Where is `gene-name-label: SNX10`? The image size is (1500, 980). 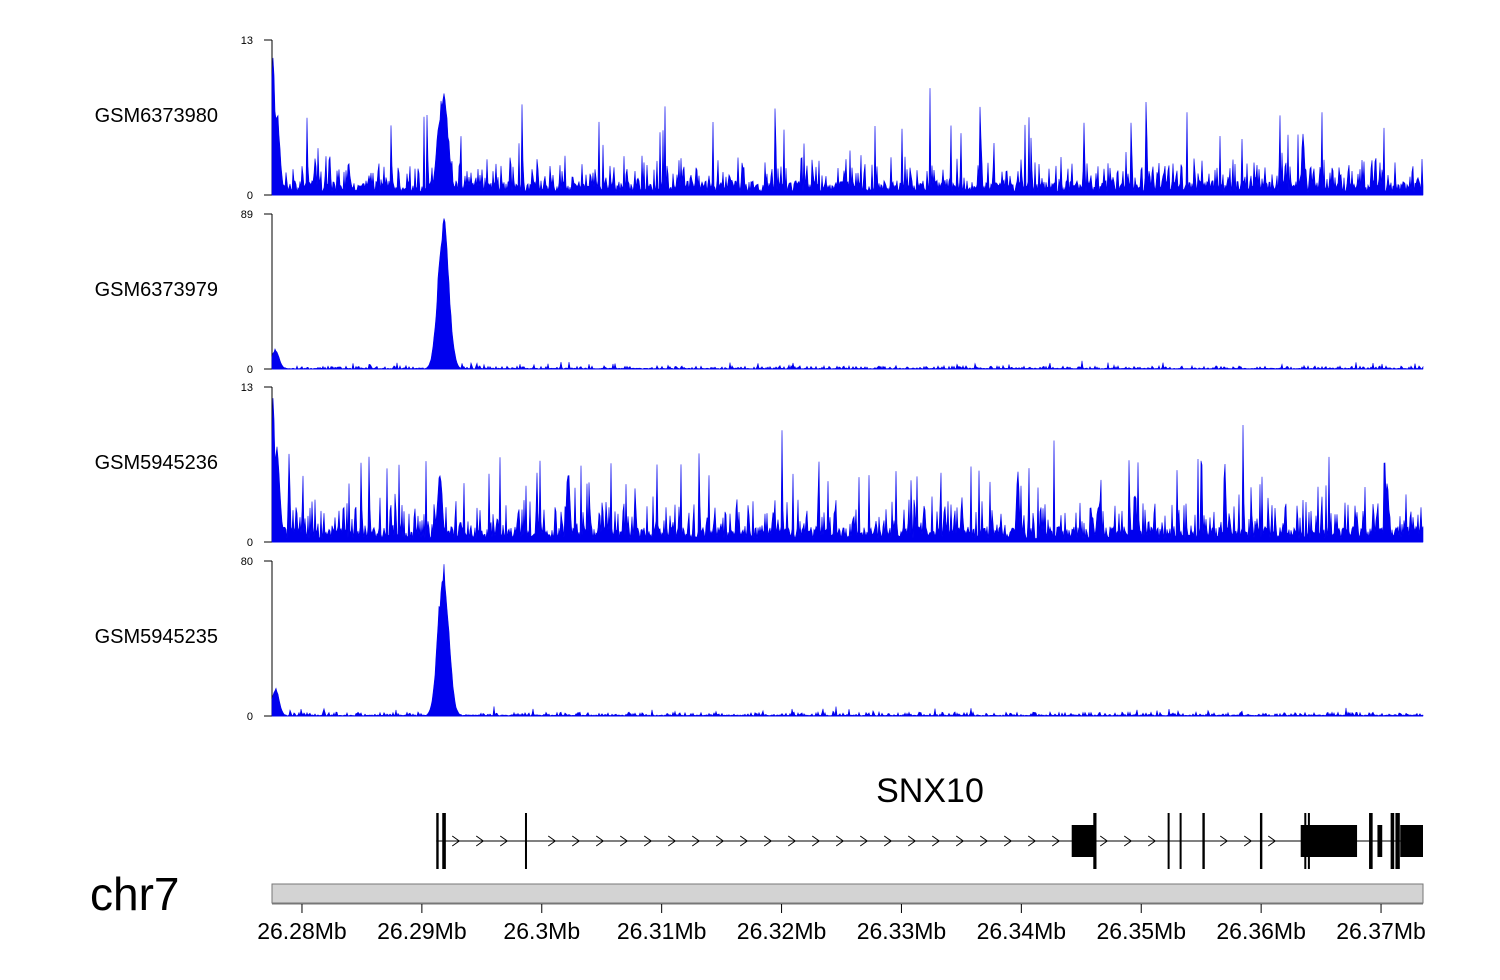 gene-name-label: SNX10 is located at coordinates (930, 791).